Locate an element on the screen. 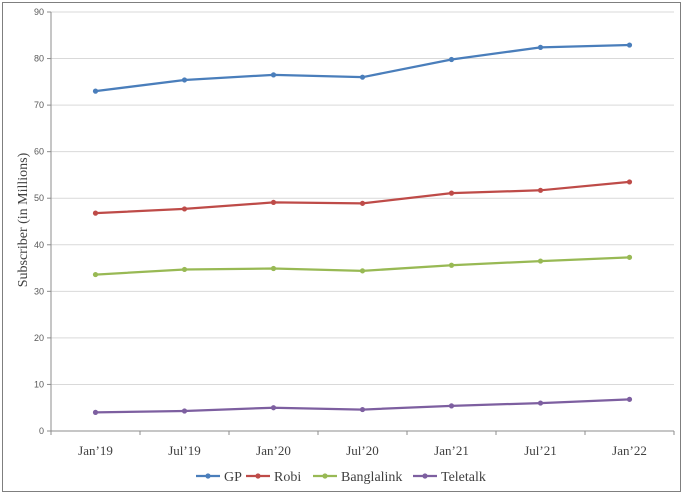  y-tick-label: 70 is located at coordinates (39, 105).